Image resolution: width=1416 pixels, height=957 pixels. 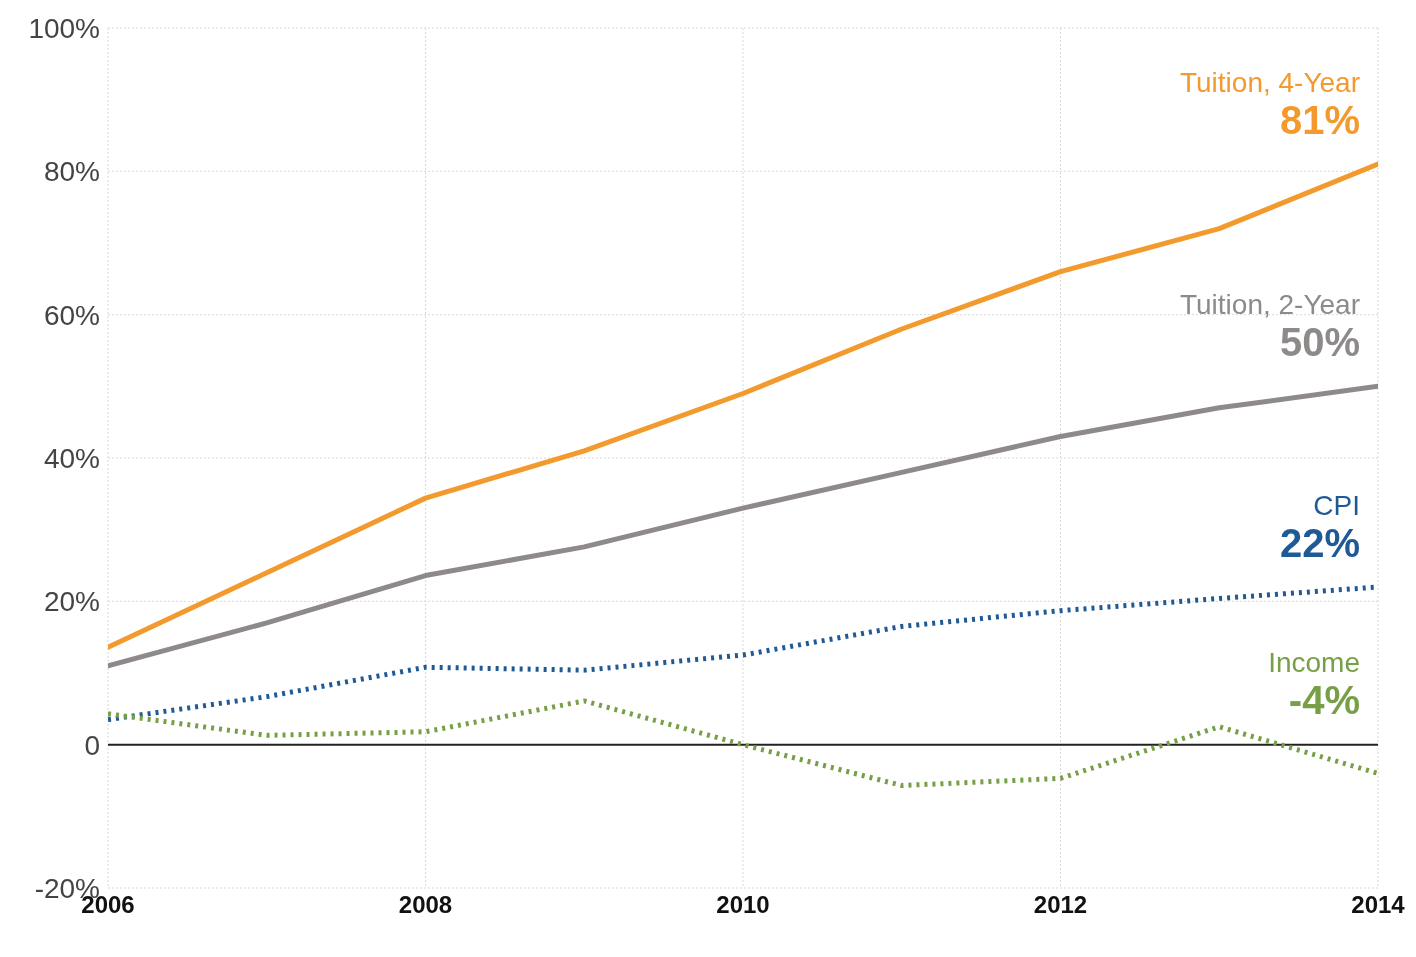 What do you see at coordinates (1269, 83) in the screenshot?
I see `text: Tuition, 4-Year` at bounding box center [1269, 83].